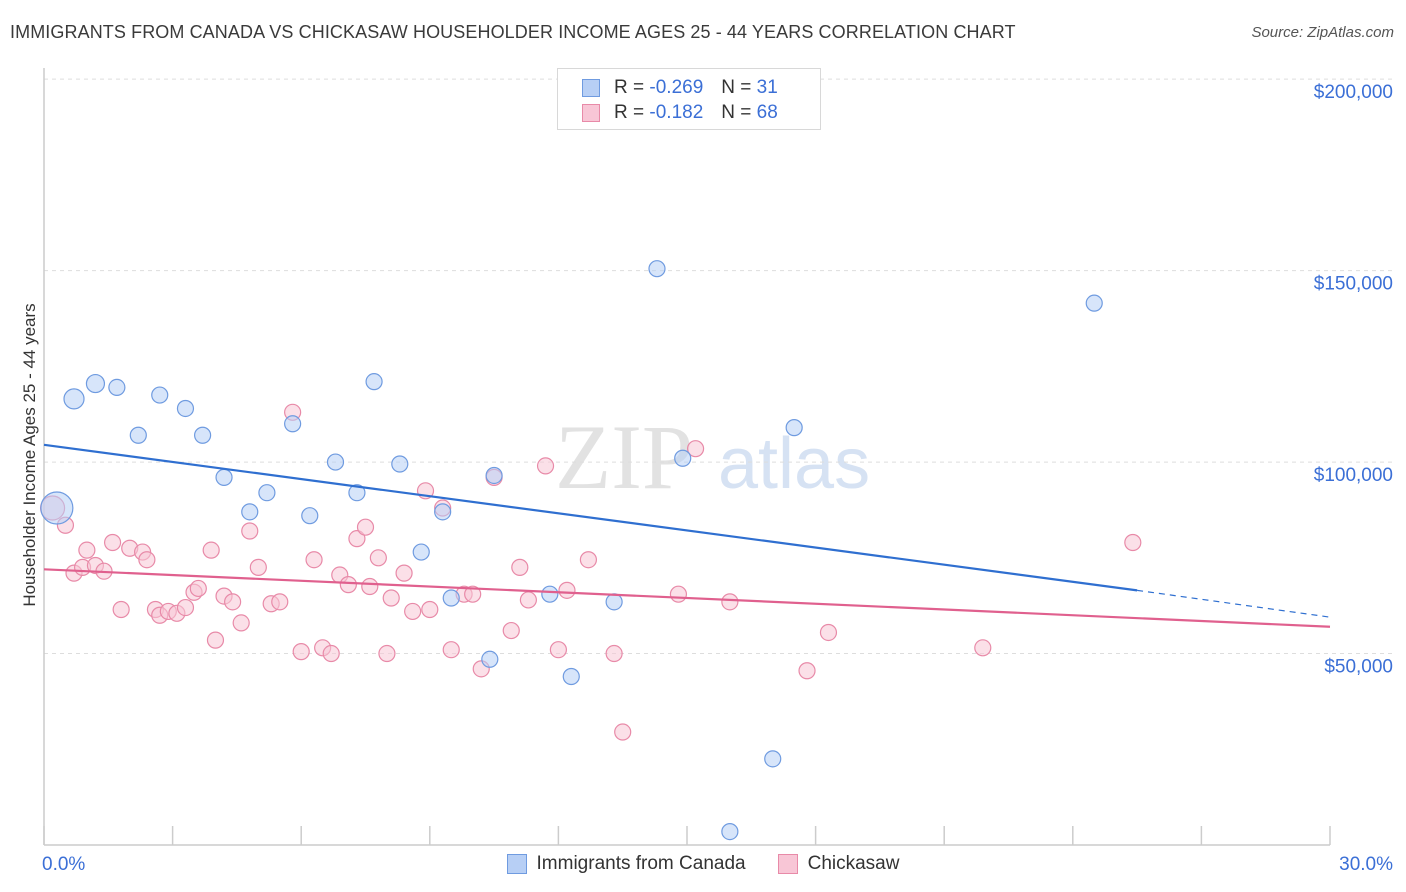 The width and height of the screenshot is (1406, 892). Describe the element at coordinates (794, 464) in the screenshot. I see `watermark-atlas: atlas` at that location.